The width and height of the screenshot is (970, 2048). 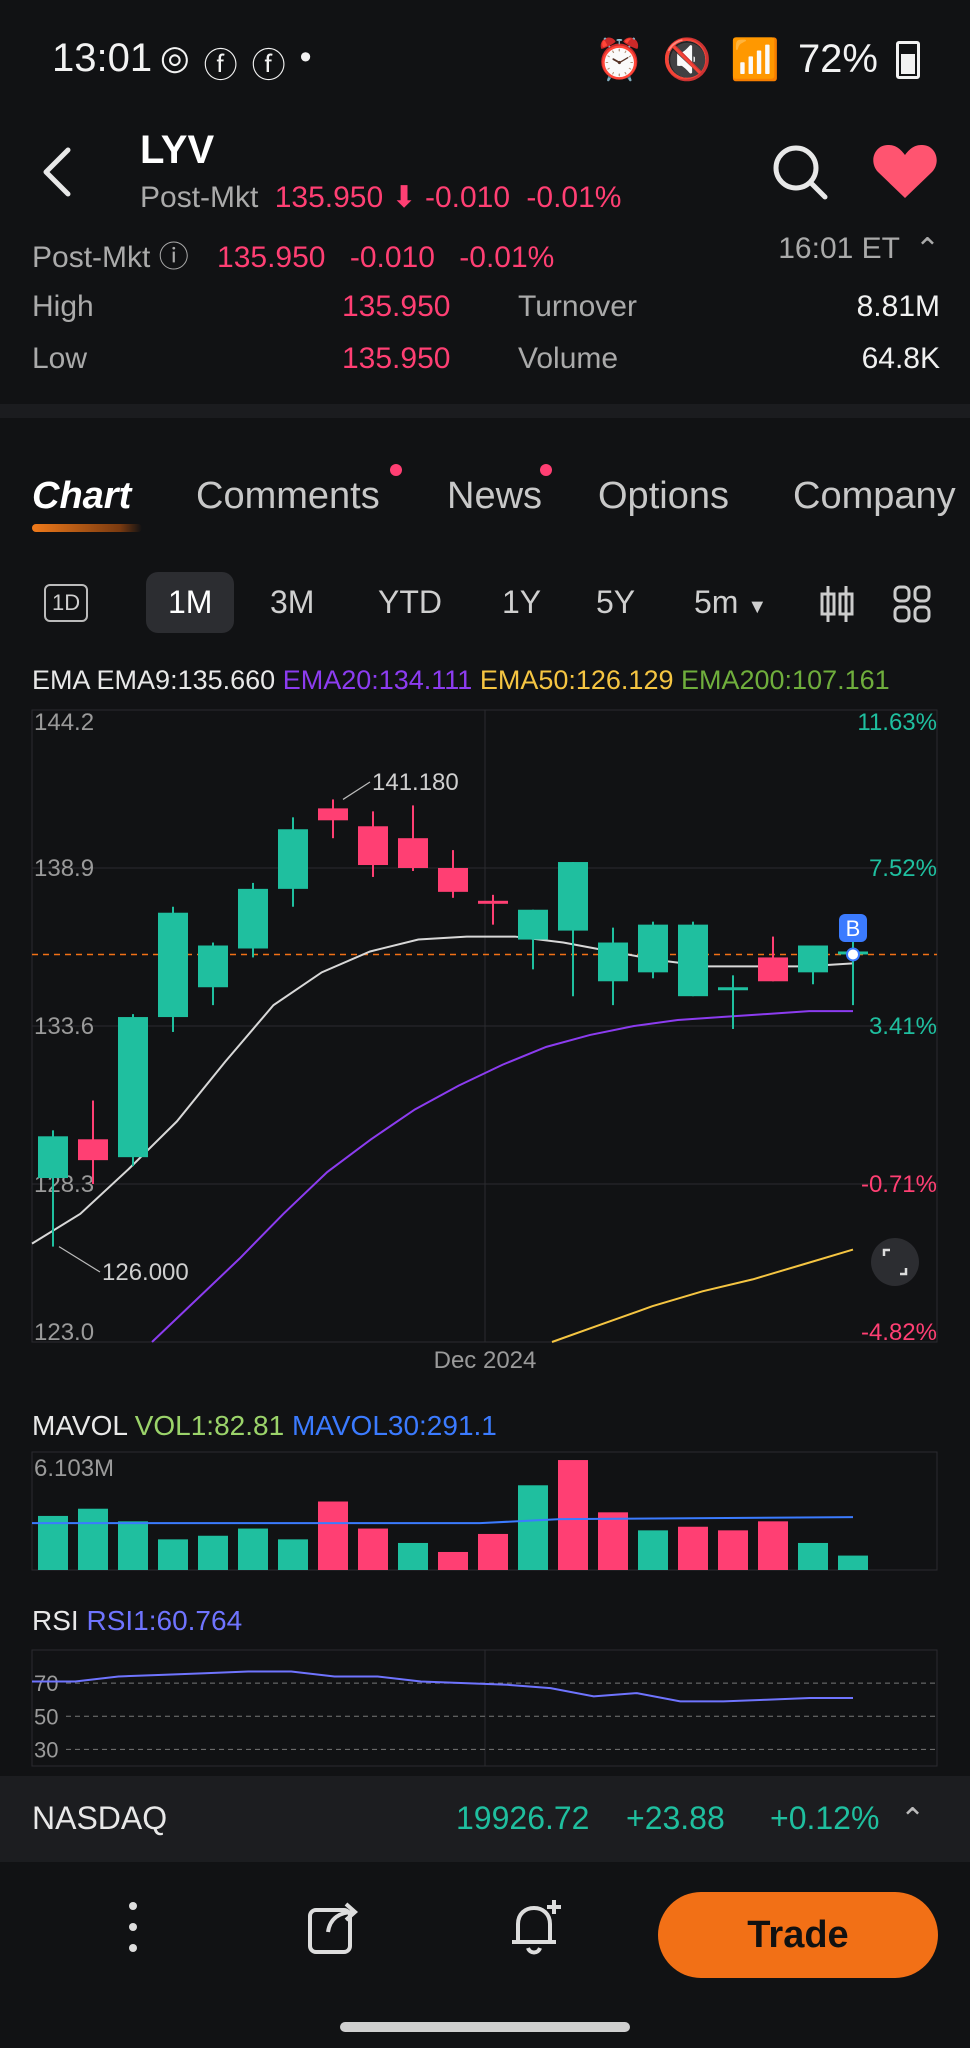 What do you see at coordinates (908, 59) in the screenshot?
I see `battery-icon` at bounding box center [908, 59].